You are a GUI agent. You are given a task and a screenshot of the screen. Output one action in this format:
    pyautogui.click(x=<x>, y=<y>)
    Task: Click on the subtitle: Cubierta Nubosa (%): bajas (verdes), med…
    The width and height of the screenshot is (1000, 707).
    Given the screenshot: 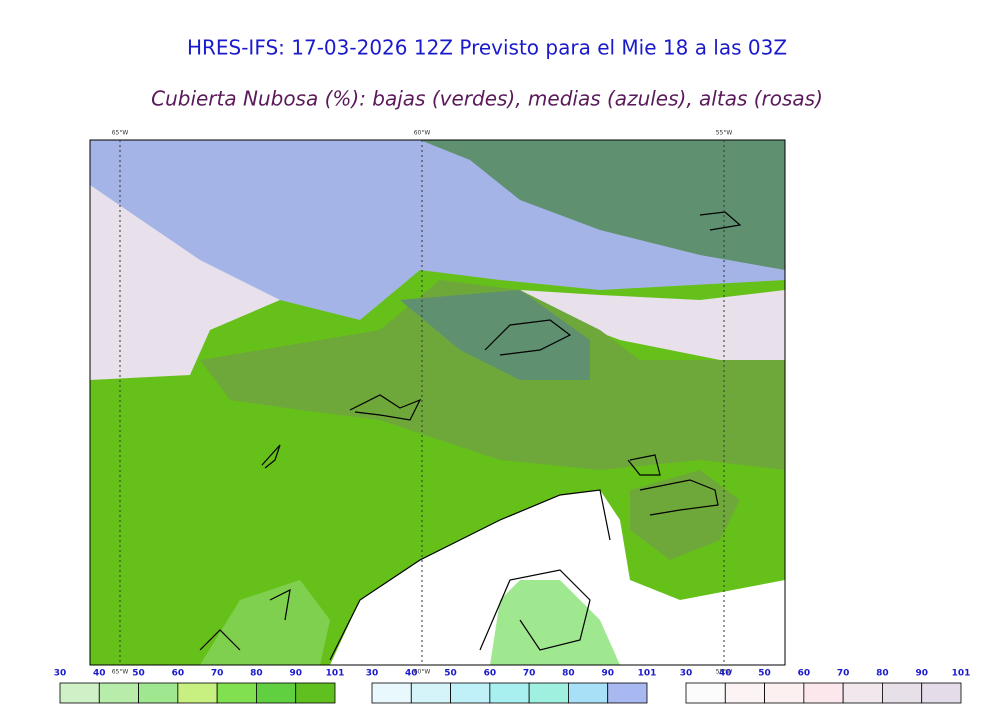 What is the action you would take?
    pyautogui.click(x=487, y=99)
    